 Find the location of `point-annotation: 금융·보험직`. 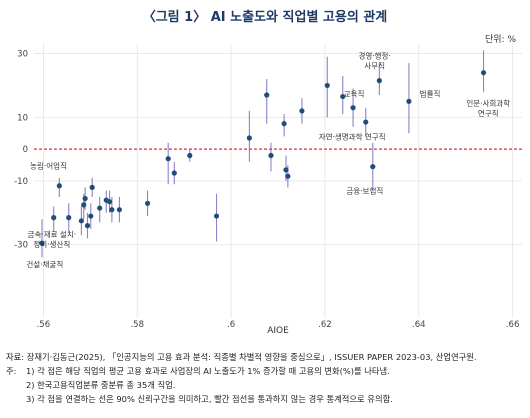

point-annotation: 금융·보험직 is located at coordinates (364, 191).